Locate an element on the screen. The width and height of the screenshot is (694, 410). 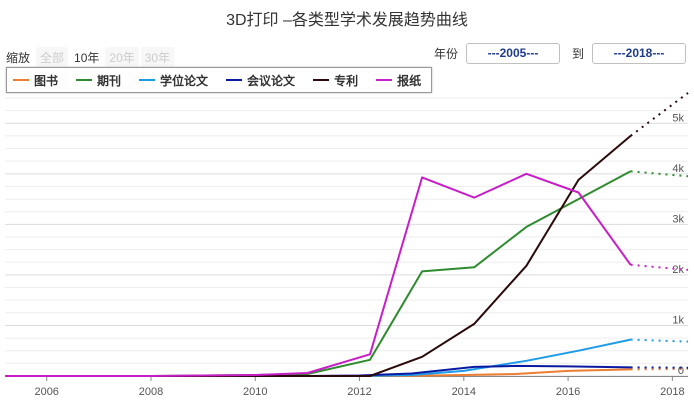
legend-label: 报纸 is located at coordinates (409, 80).